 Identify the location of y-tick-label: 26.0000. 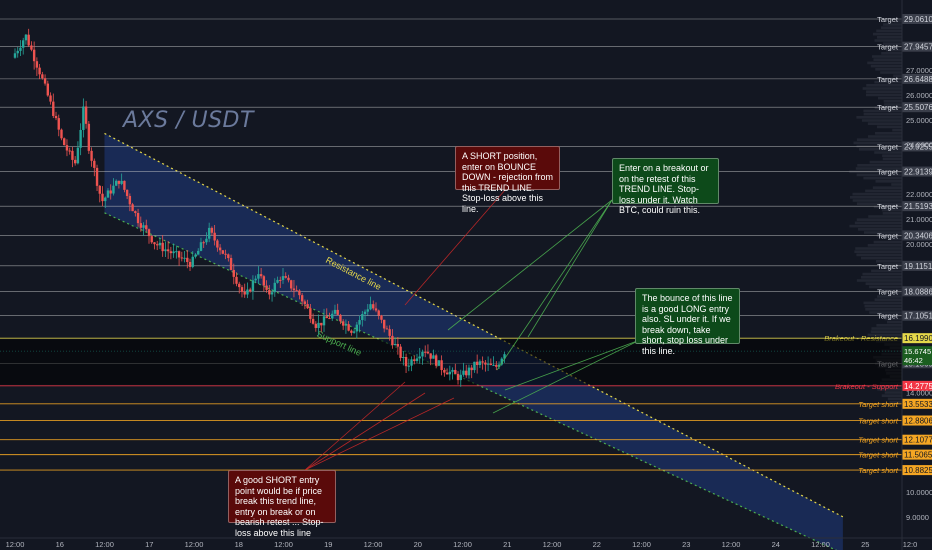
(919, 95).